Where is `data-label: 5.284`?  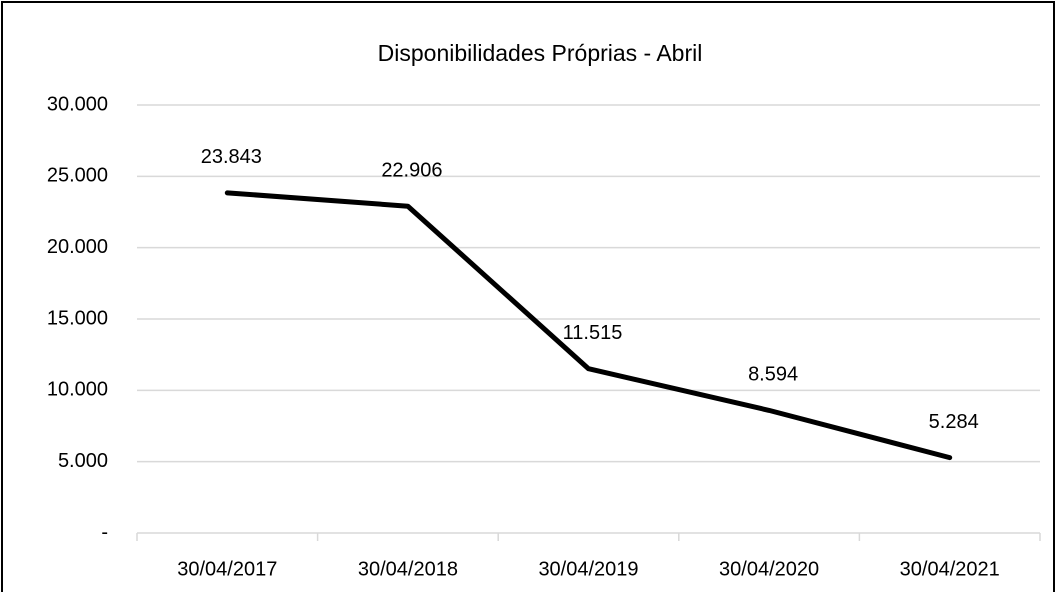
data-label: 5.284 is located at coordinates (954, 422).